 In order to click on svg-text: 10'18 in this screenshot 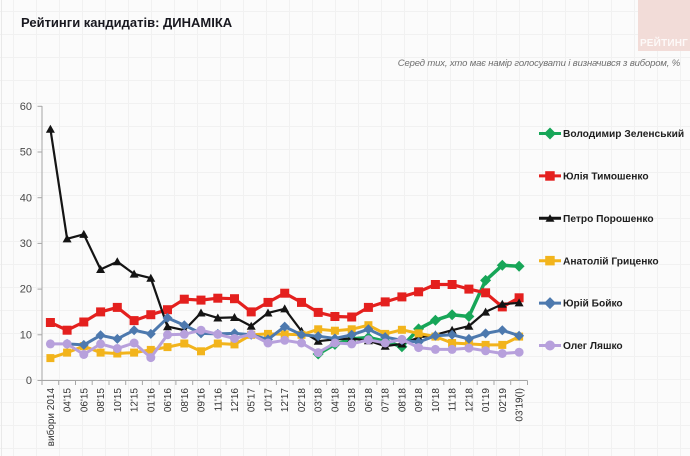, I will do `click(436, 400)`.